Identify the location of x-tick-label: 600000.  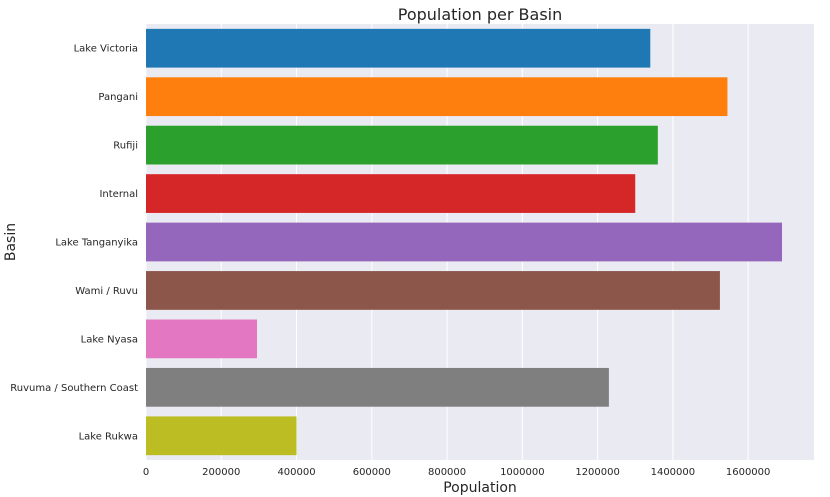
(372, 472).